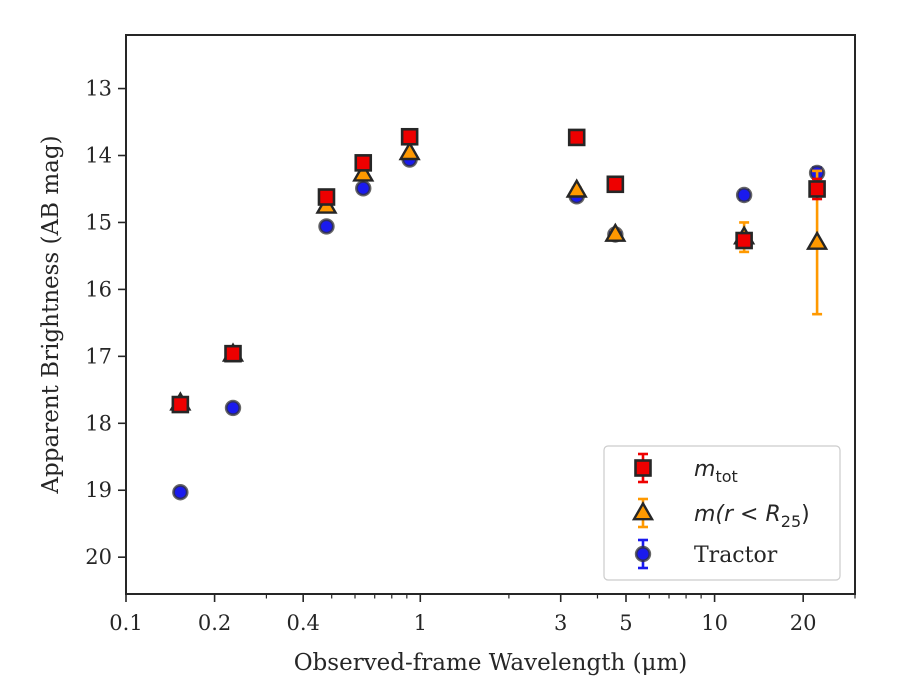  What do you see at coordinates (716, 471) in the screenshot?
I see `legend-label: mtot` at bounding box center [716, 471].